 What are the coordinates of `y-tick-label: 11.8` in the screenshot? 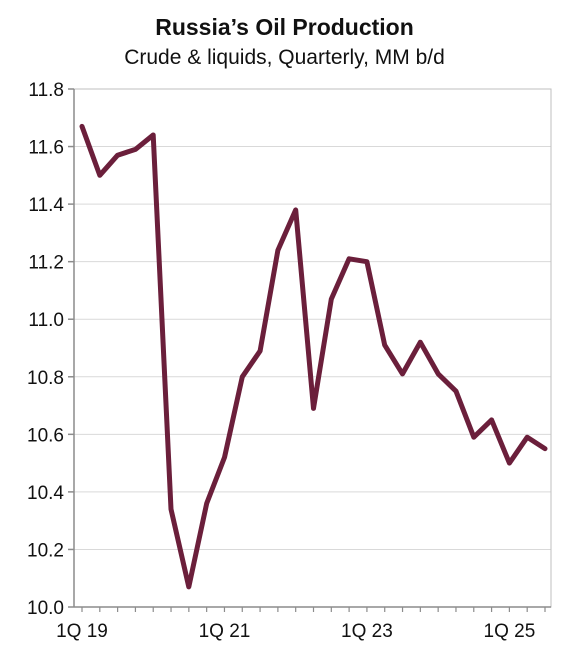 It's located at (46, 90).